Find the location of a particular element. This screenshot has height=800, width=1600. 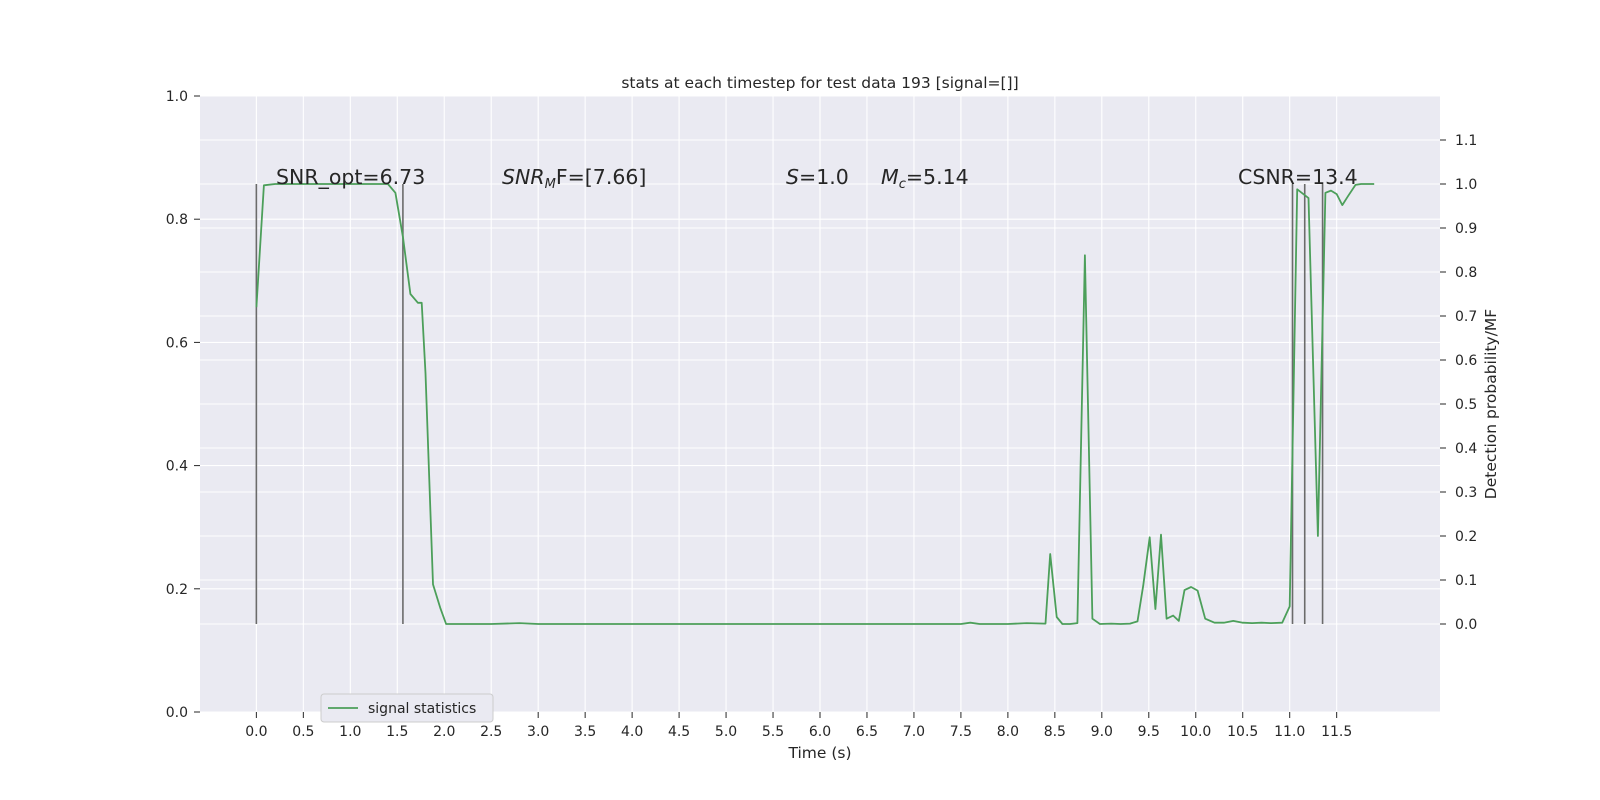

y2-tick-label: 1.0 is located at coordinates (1466, 185).